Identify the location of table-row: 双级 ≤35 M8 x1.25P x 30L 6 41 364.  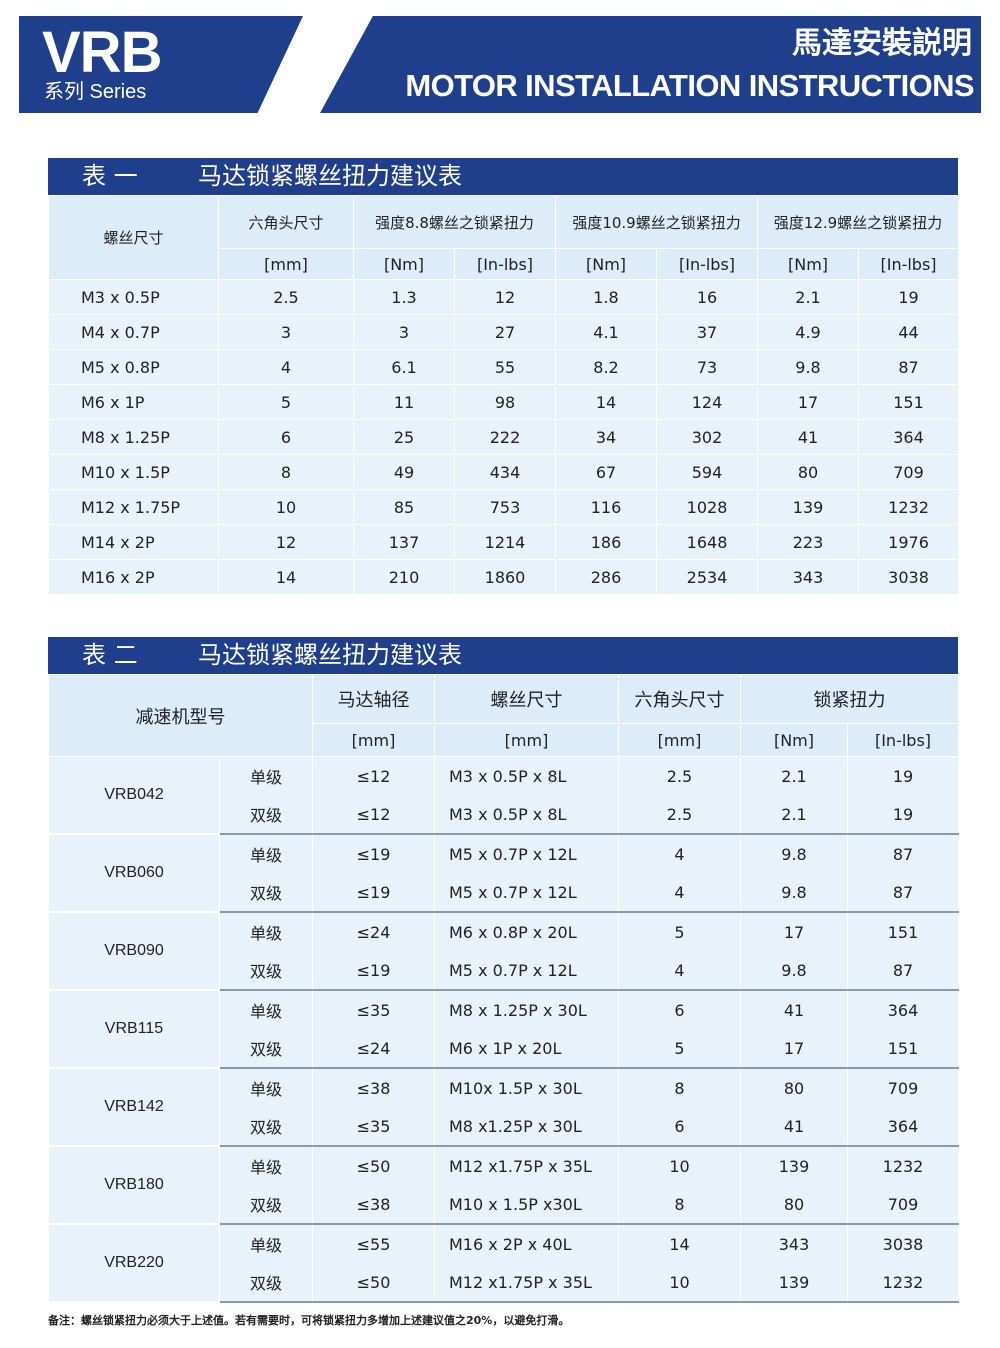
(504, 1127).